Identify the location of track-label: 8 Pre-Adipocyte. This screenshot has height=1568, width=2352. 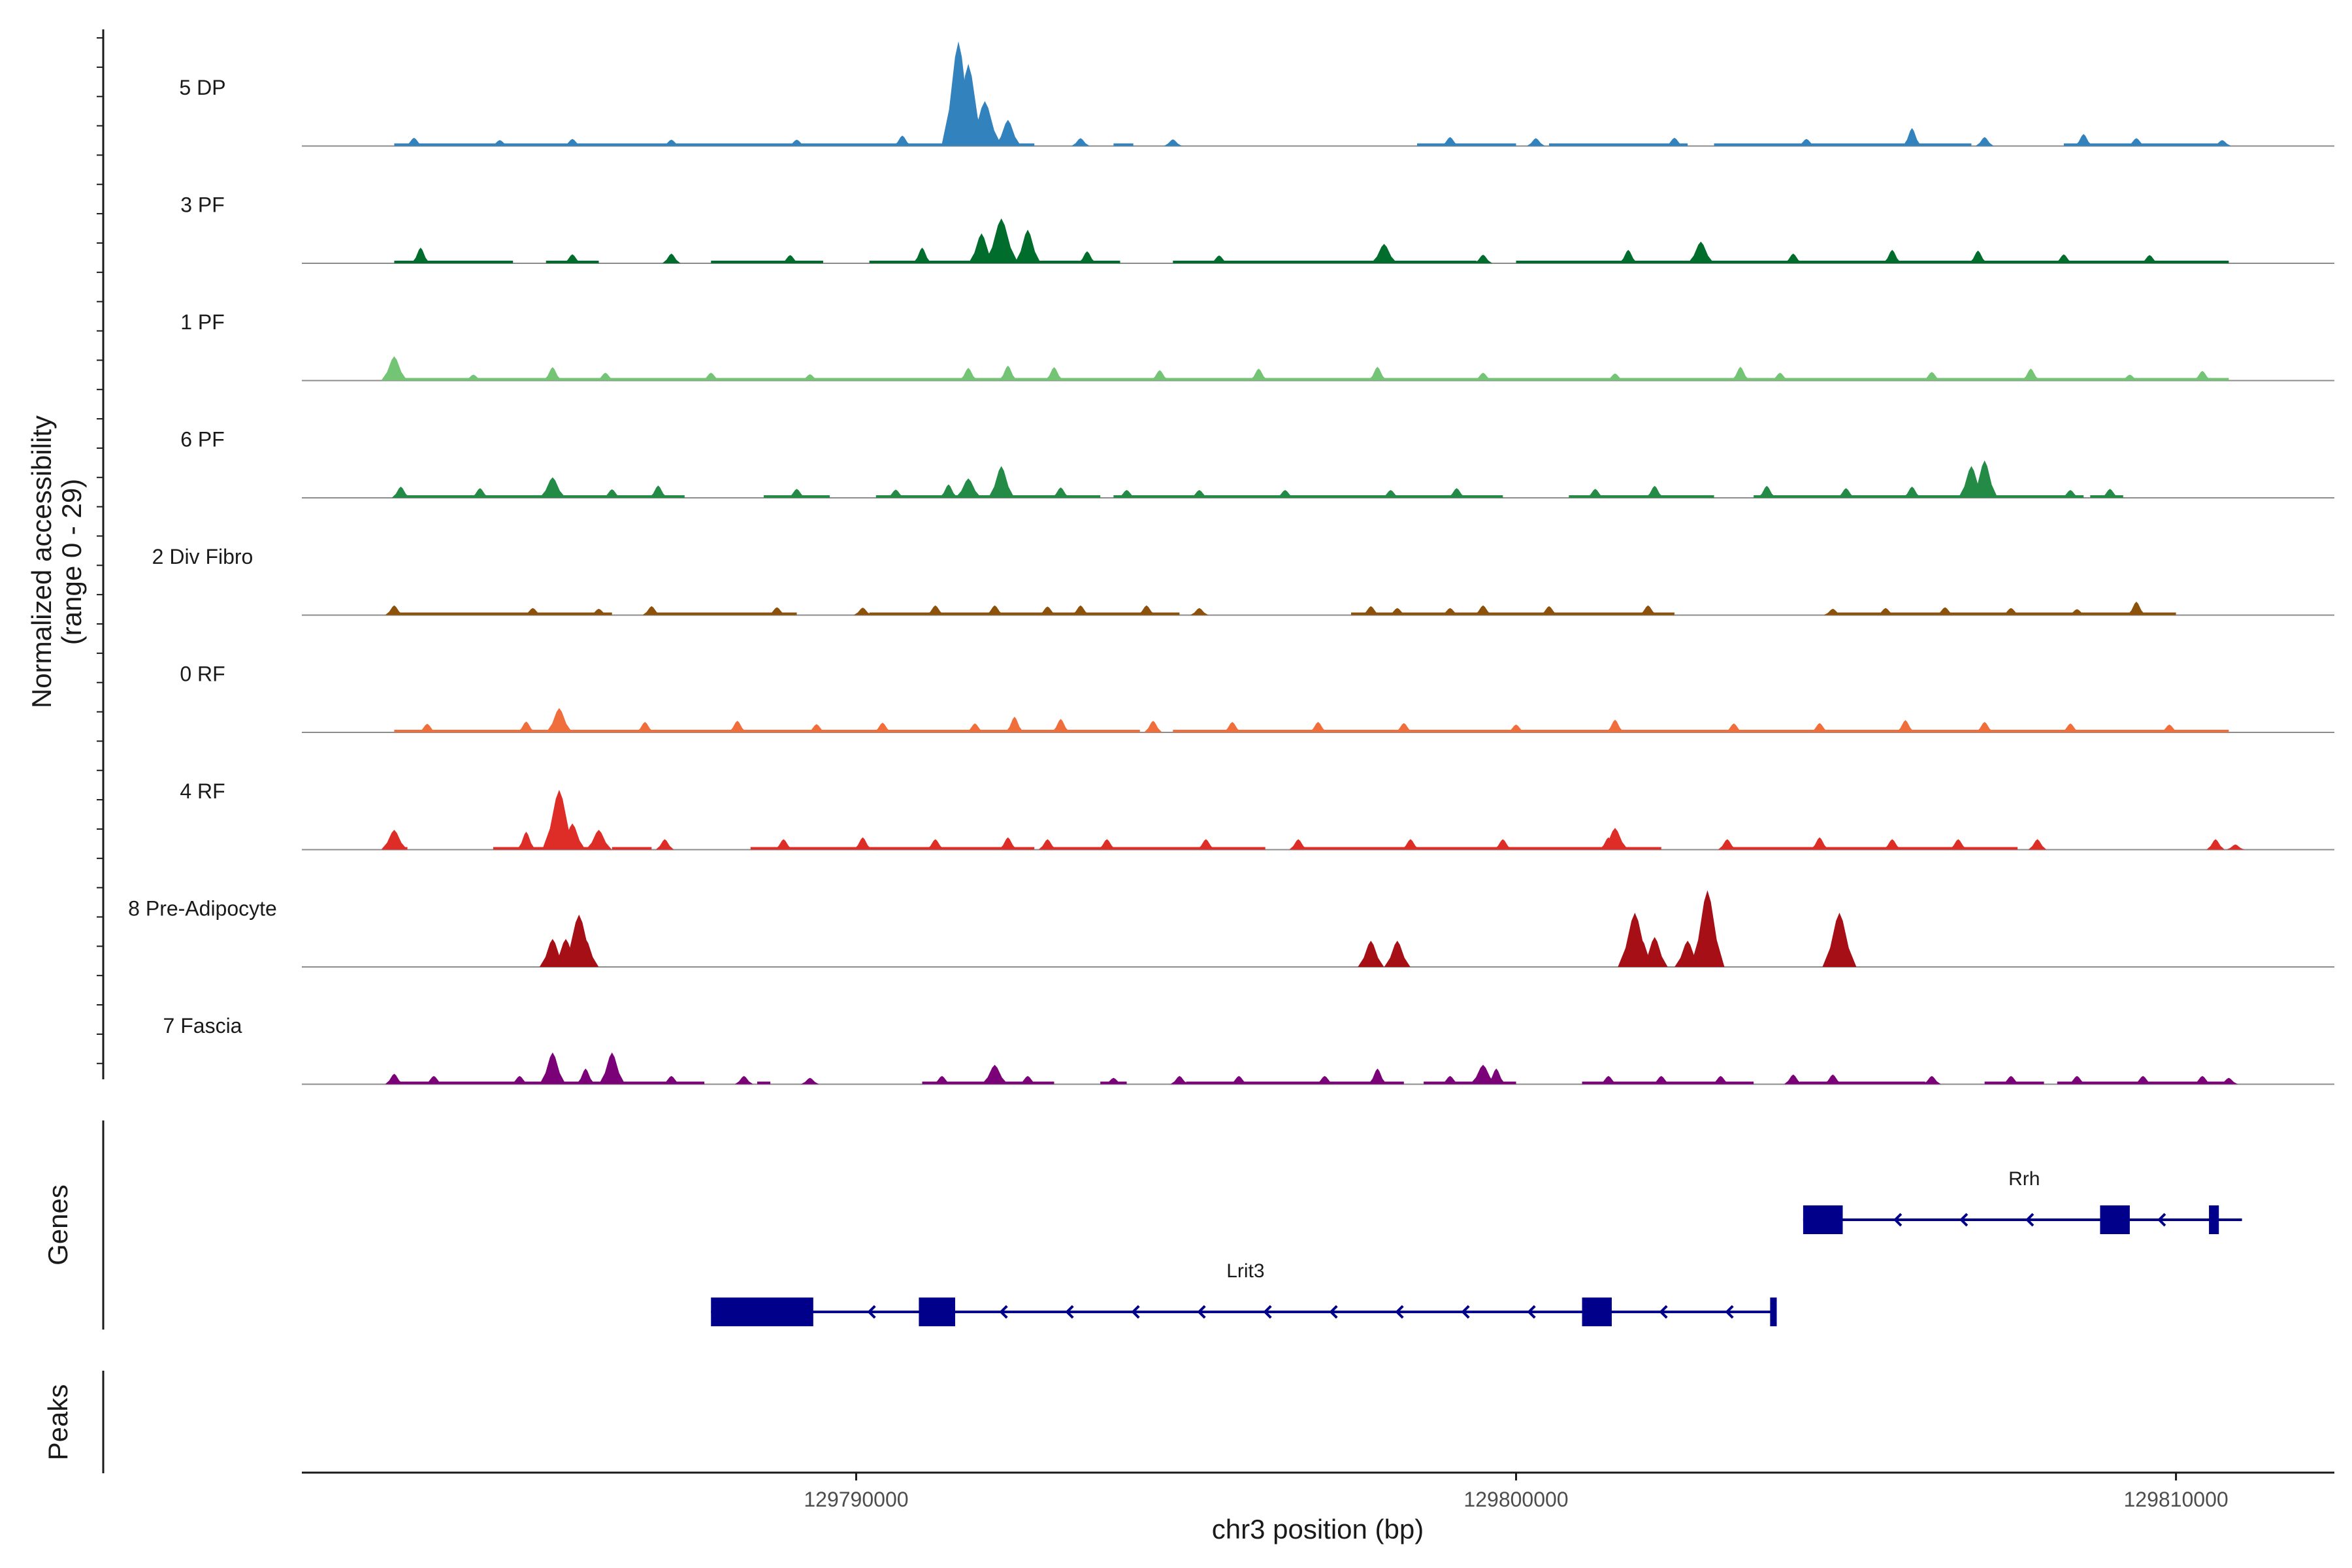
(202, 909).